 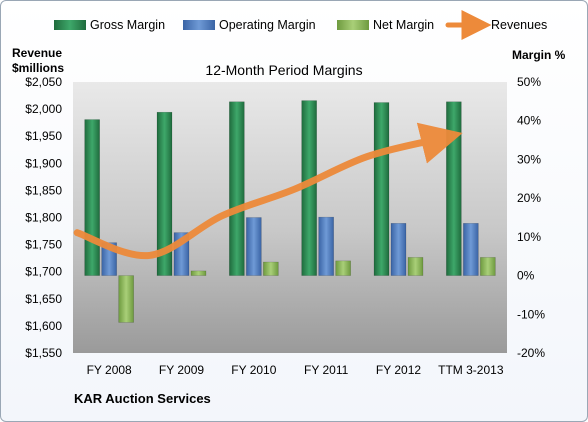 What do you see at coordinates (526, 276) in the screenshot?
I see `right-tick-label: 0%` at bounding box center [526, 276].